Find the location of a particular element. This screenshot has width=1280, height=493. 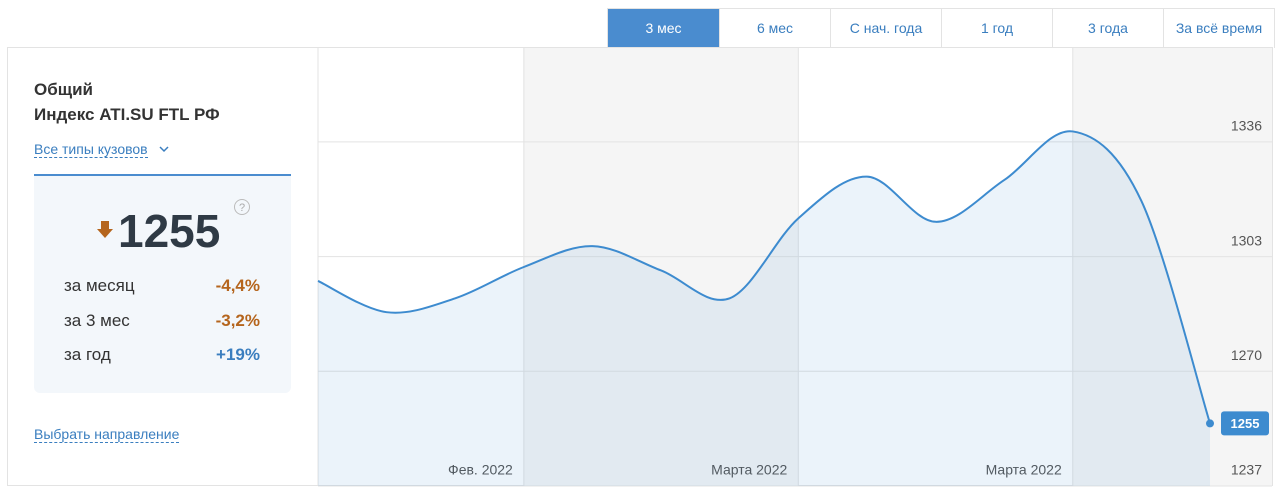

period-tab: За всё время is located at coordinates (1218, 28).